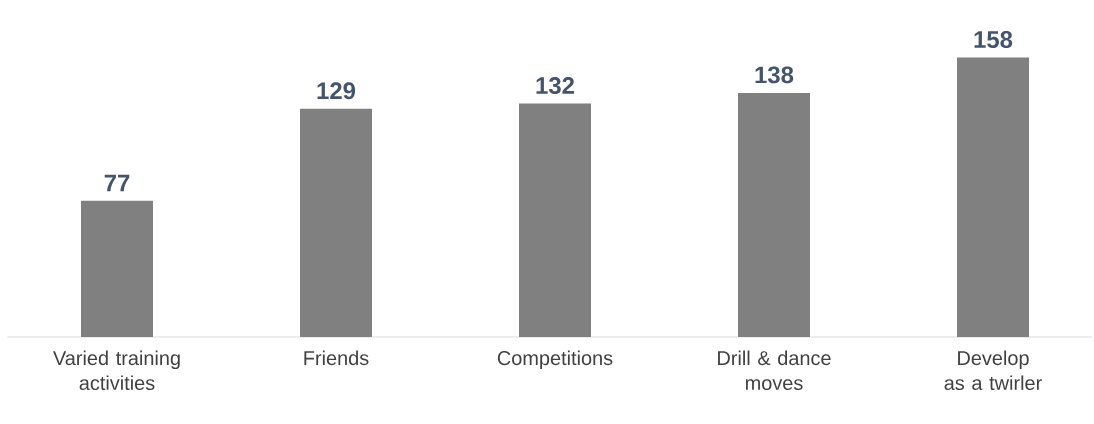 This screenshot has height=424, width=1094. I want to click on x-tick-label: Develop as a twirler, so click(993, 370).